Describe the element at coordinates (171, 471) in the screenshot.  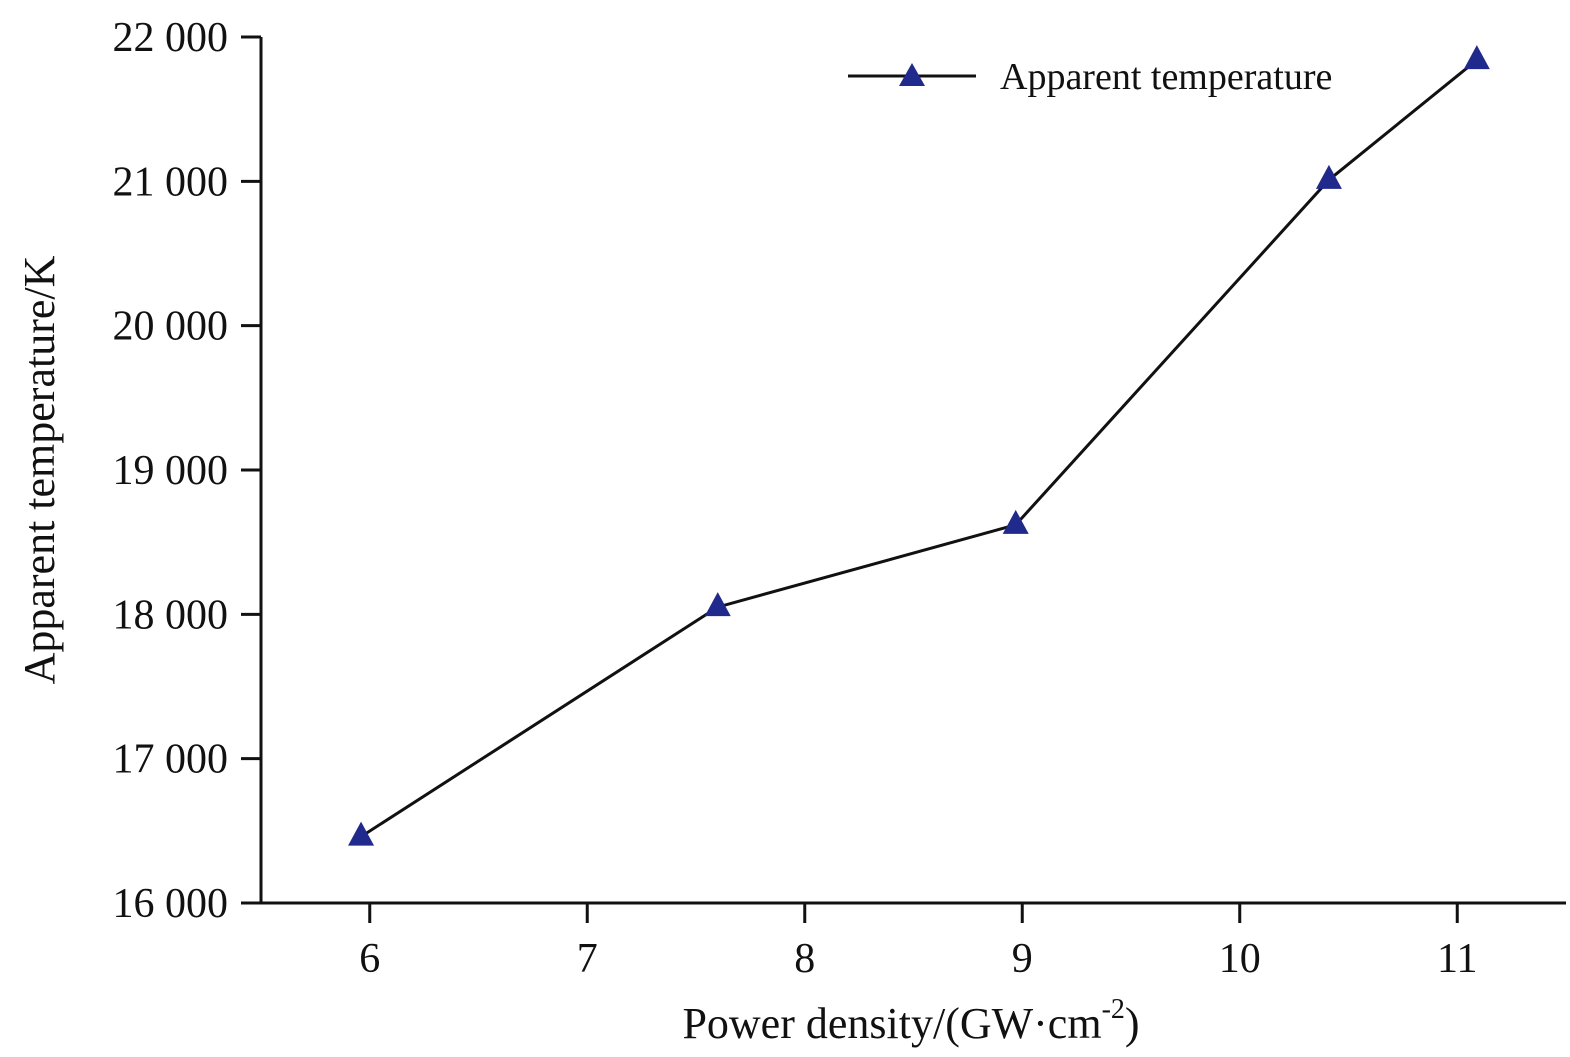
I see `y-tick-label: 19 000` at that location.